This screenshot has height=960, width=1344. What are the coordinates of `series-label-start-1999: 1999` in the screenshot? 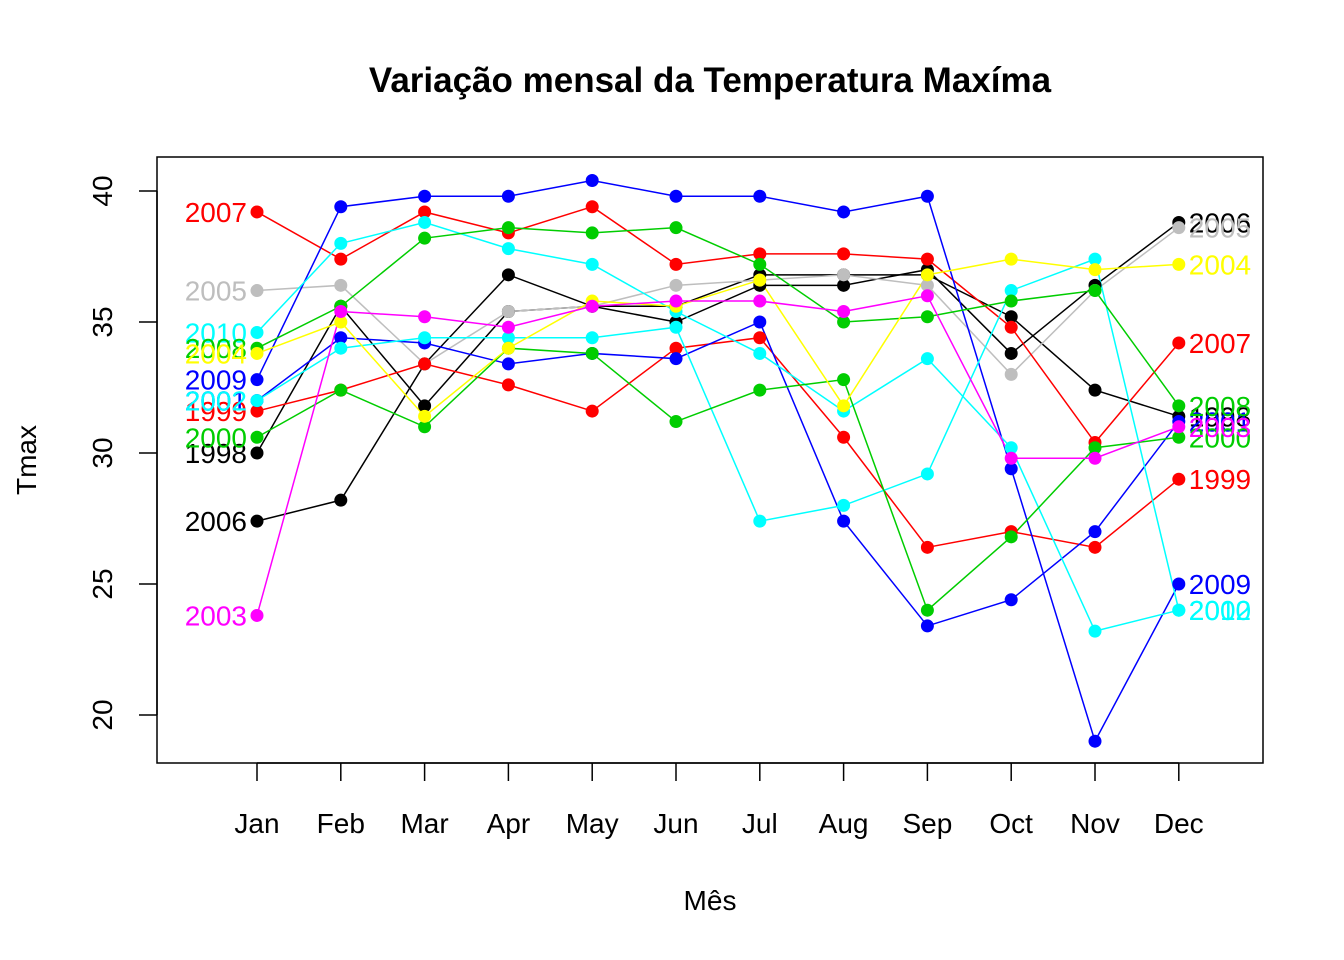 It's located at (216, 411).